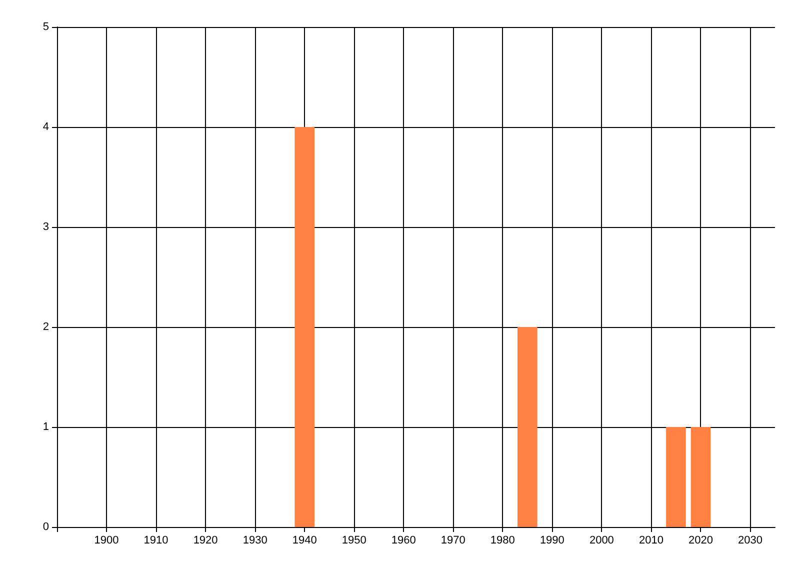 The image size is (800, 576). Describe the element at coordinates (205, 540) in the screenshot. I see `x-tick-label: 1920` at that location.